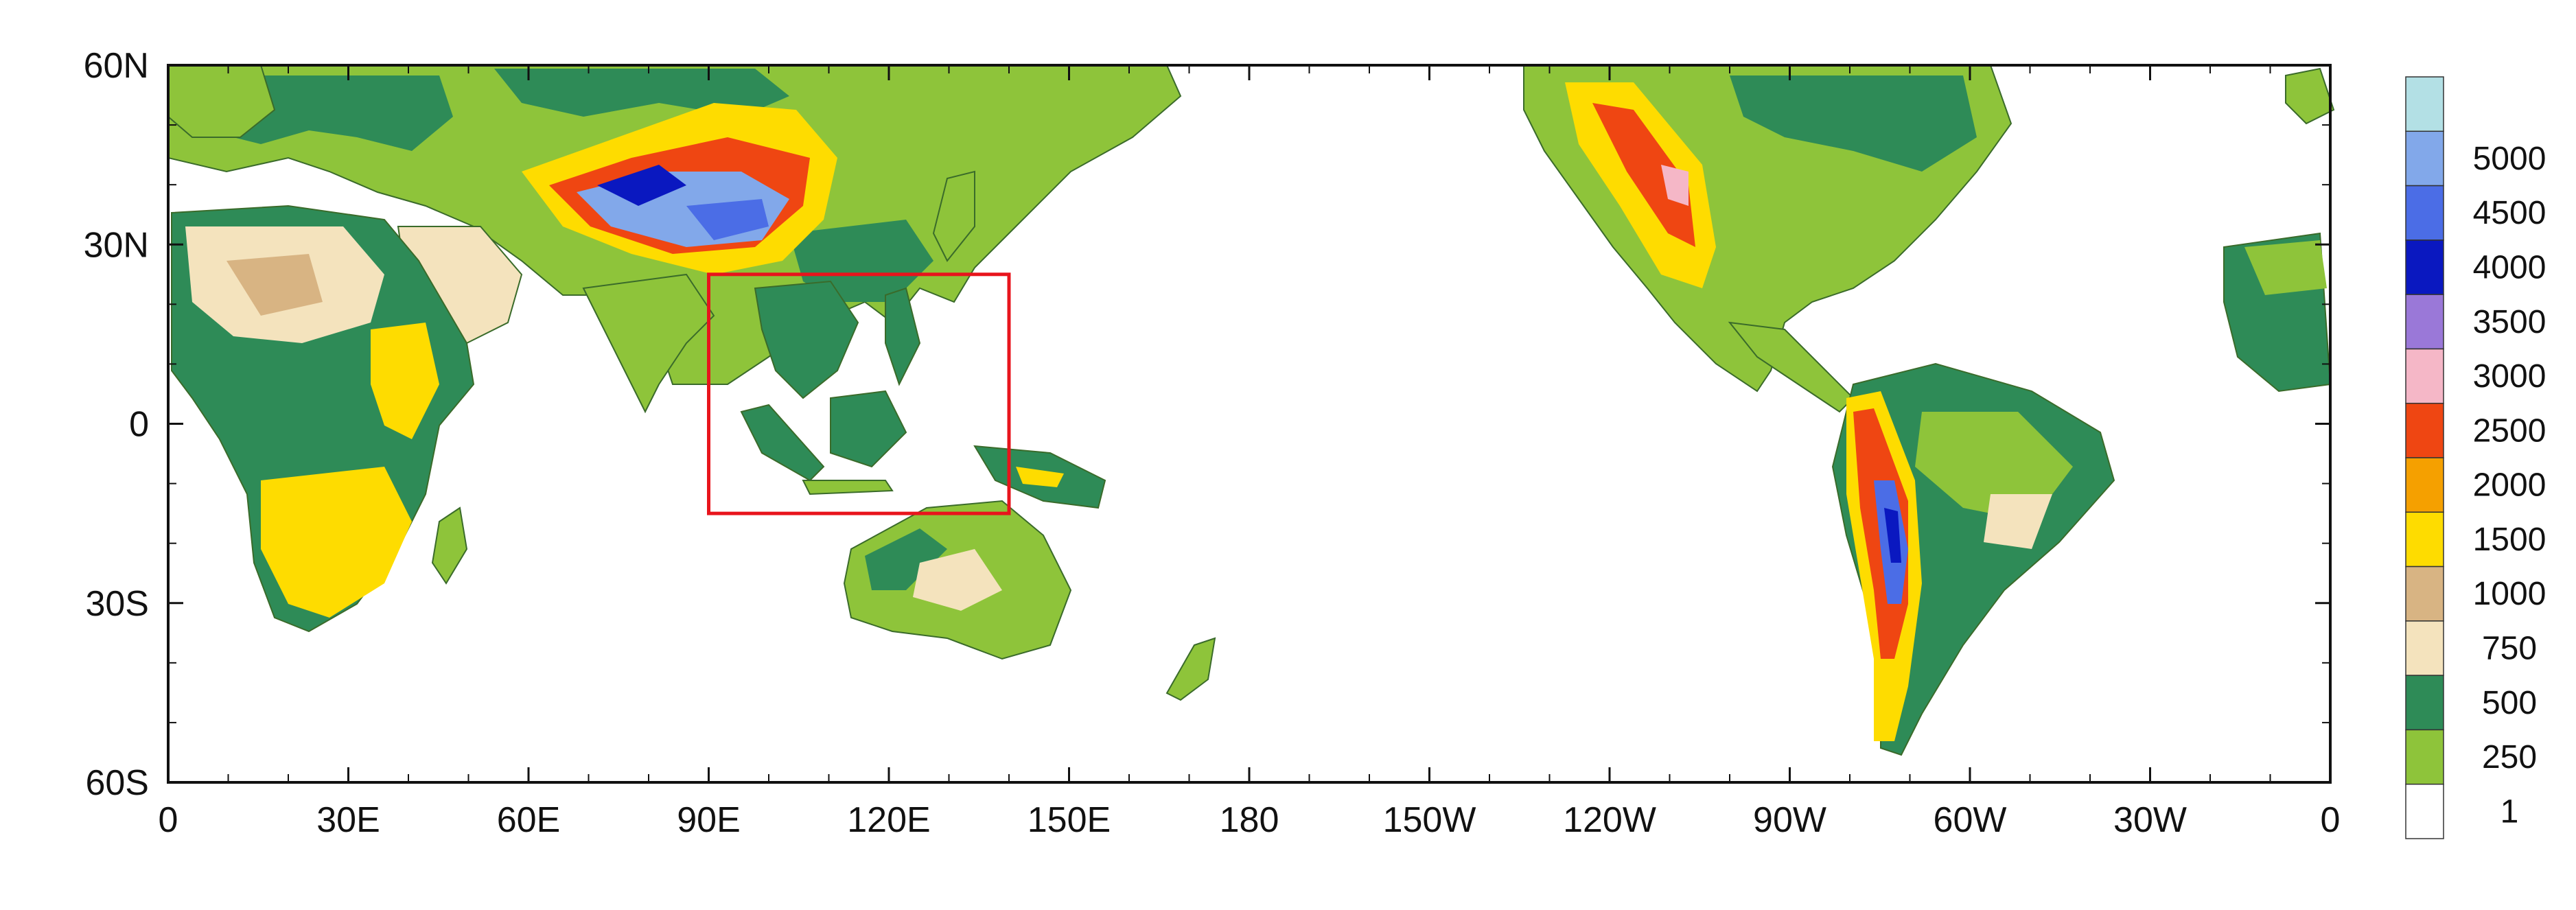 Image resolution: width=2576 pixels, height=910 pixels. I want to click on x-tick-label: 60E, so click(529, 820).